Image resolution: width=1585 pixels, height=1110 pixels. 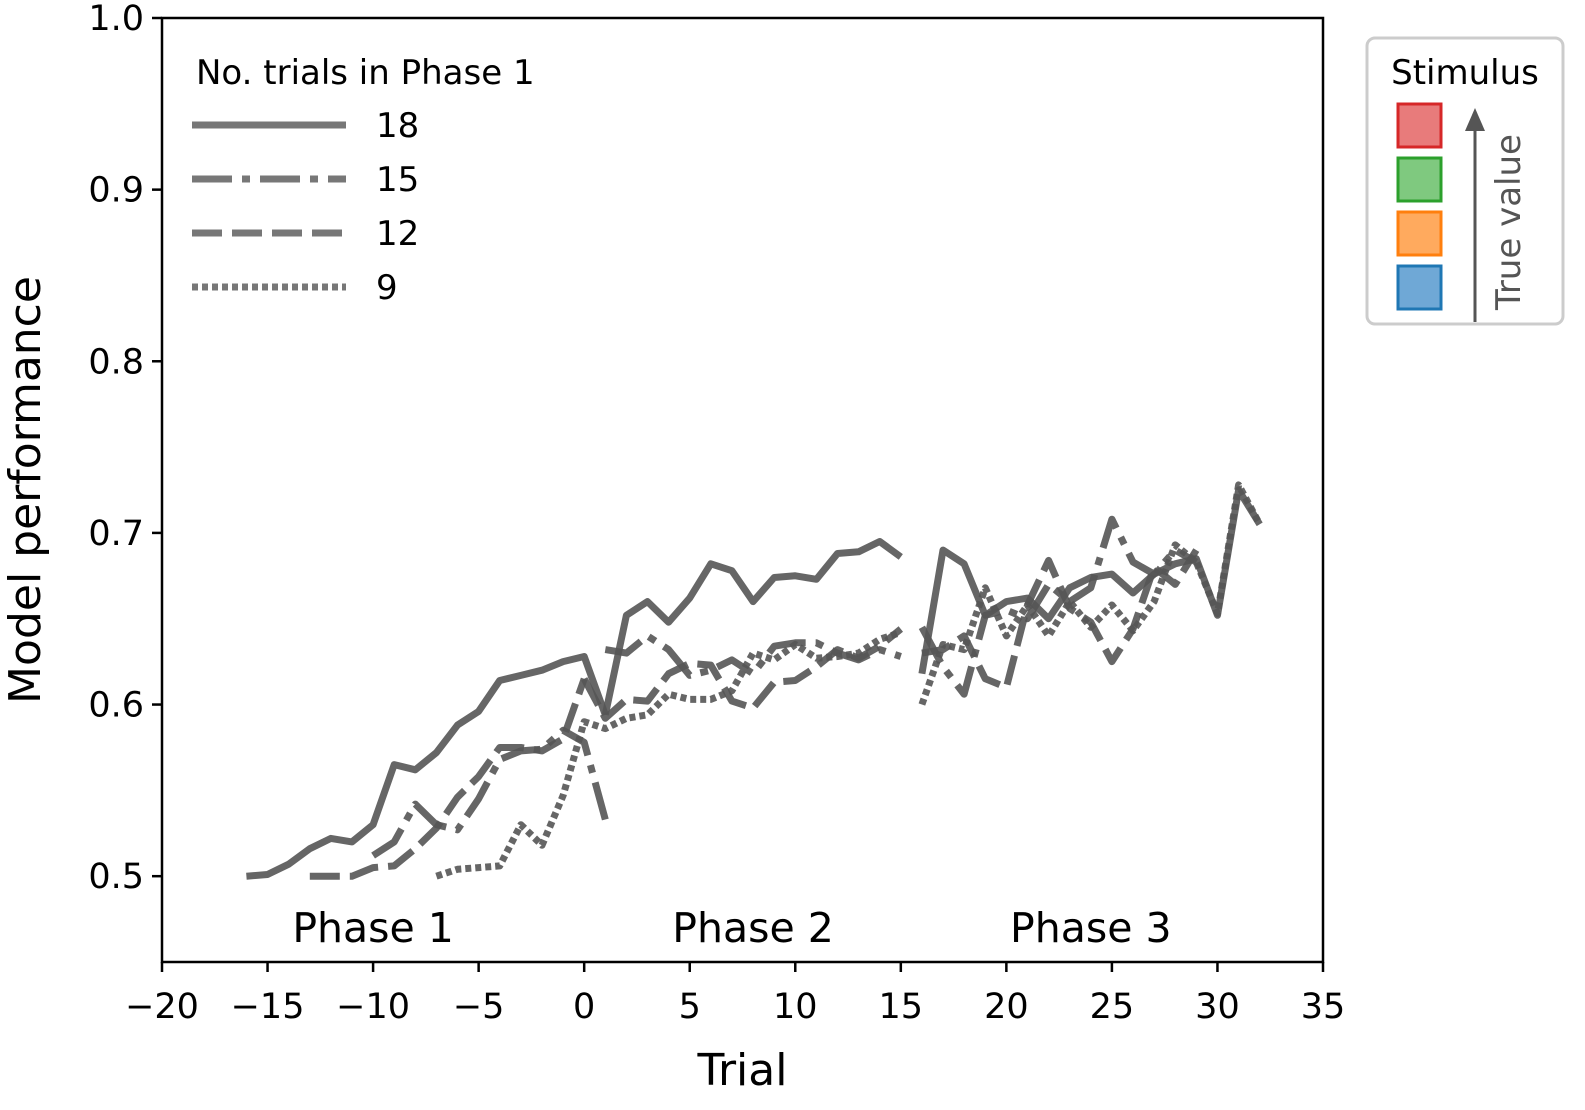 I want to click on x-tick-label: −10, so click(x=373, y=1007).